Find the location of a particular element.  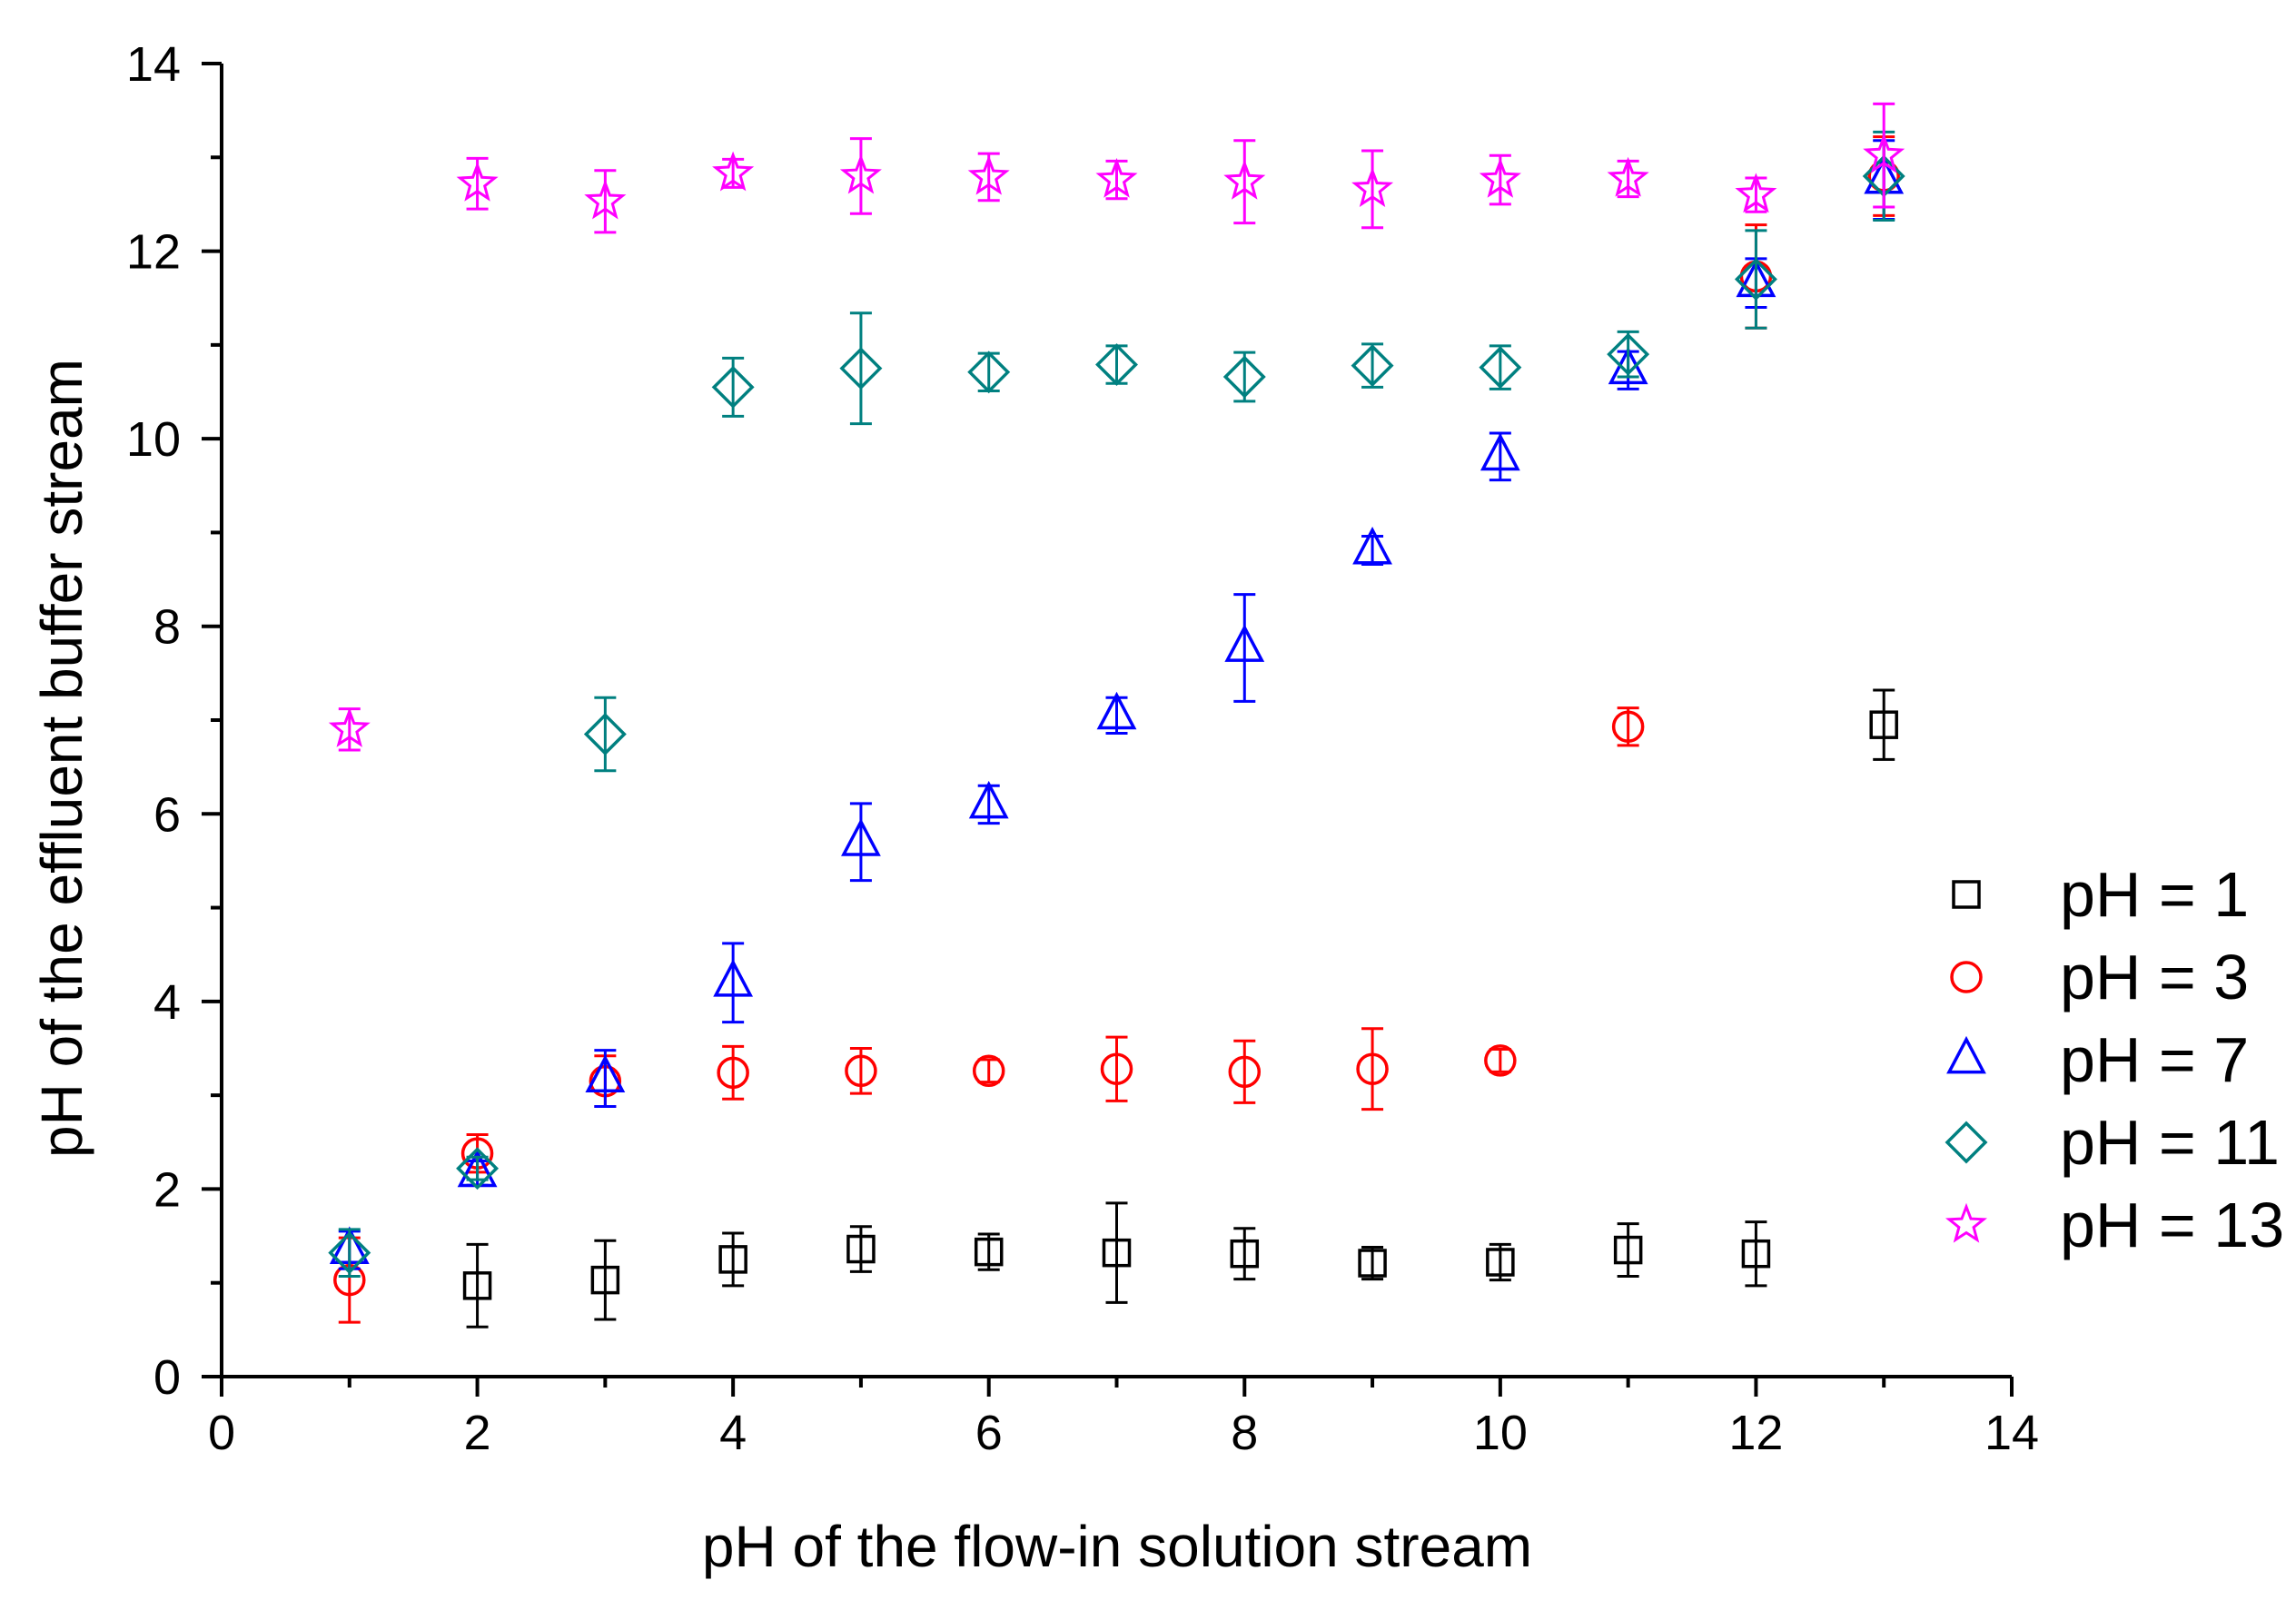

x-tick-label: 8 is located at coordinates (1244, 1433).